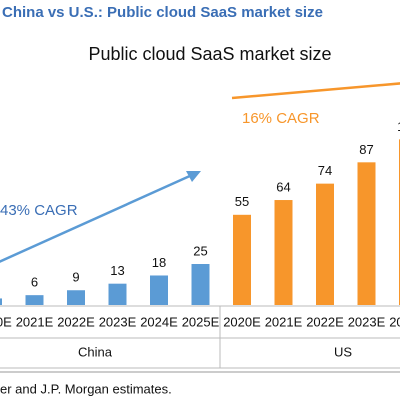  Describe the element at coordinates (193, 176) in the screenshot. I see `arrow-head` at that location.